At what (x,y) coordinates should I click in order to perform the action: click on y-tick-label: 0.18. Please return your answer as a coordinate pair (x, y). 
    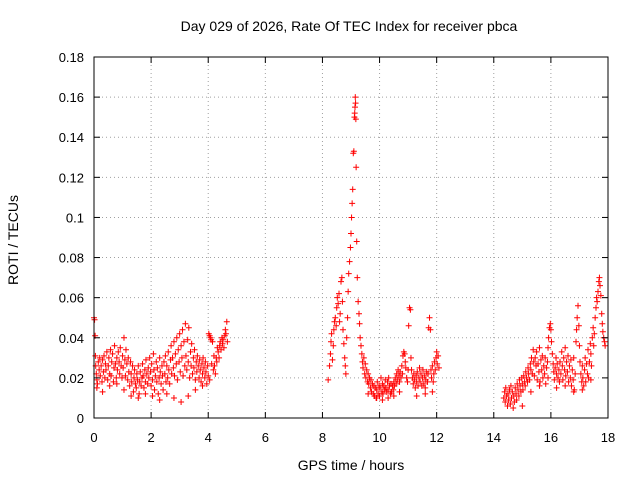
    Looking at the image, I should click on (71, 57).